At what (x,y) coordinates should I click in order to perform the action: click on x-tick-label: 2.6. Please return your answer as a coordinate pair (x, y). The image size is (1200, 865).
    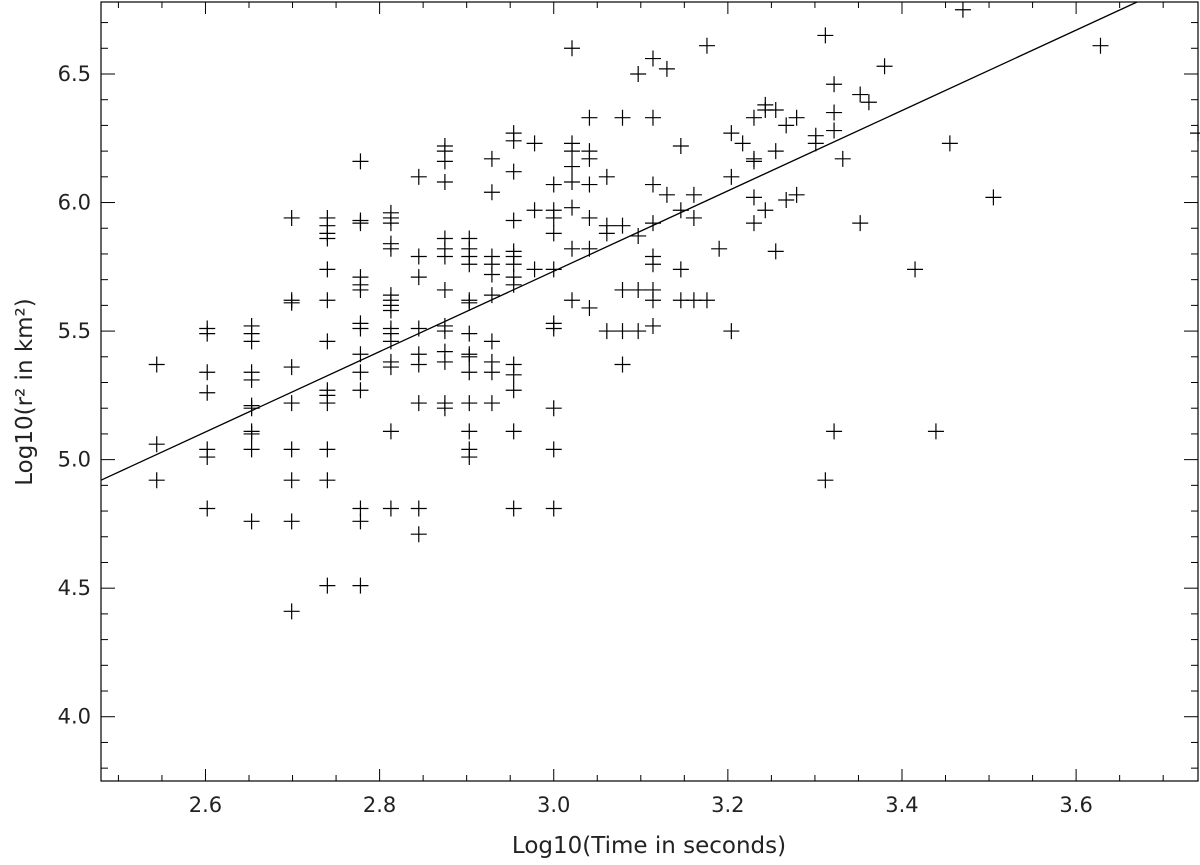
    Looking at the image, I should click on (205, 805).